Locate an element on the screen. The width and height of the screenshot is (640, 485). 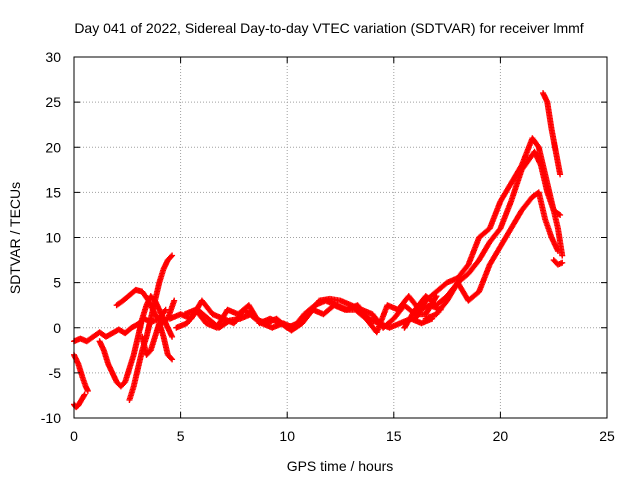
y-axis-label: SDTVAR / TECUs is located at coordinates (15, 238).